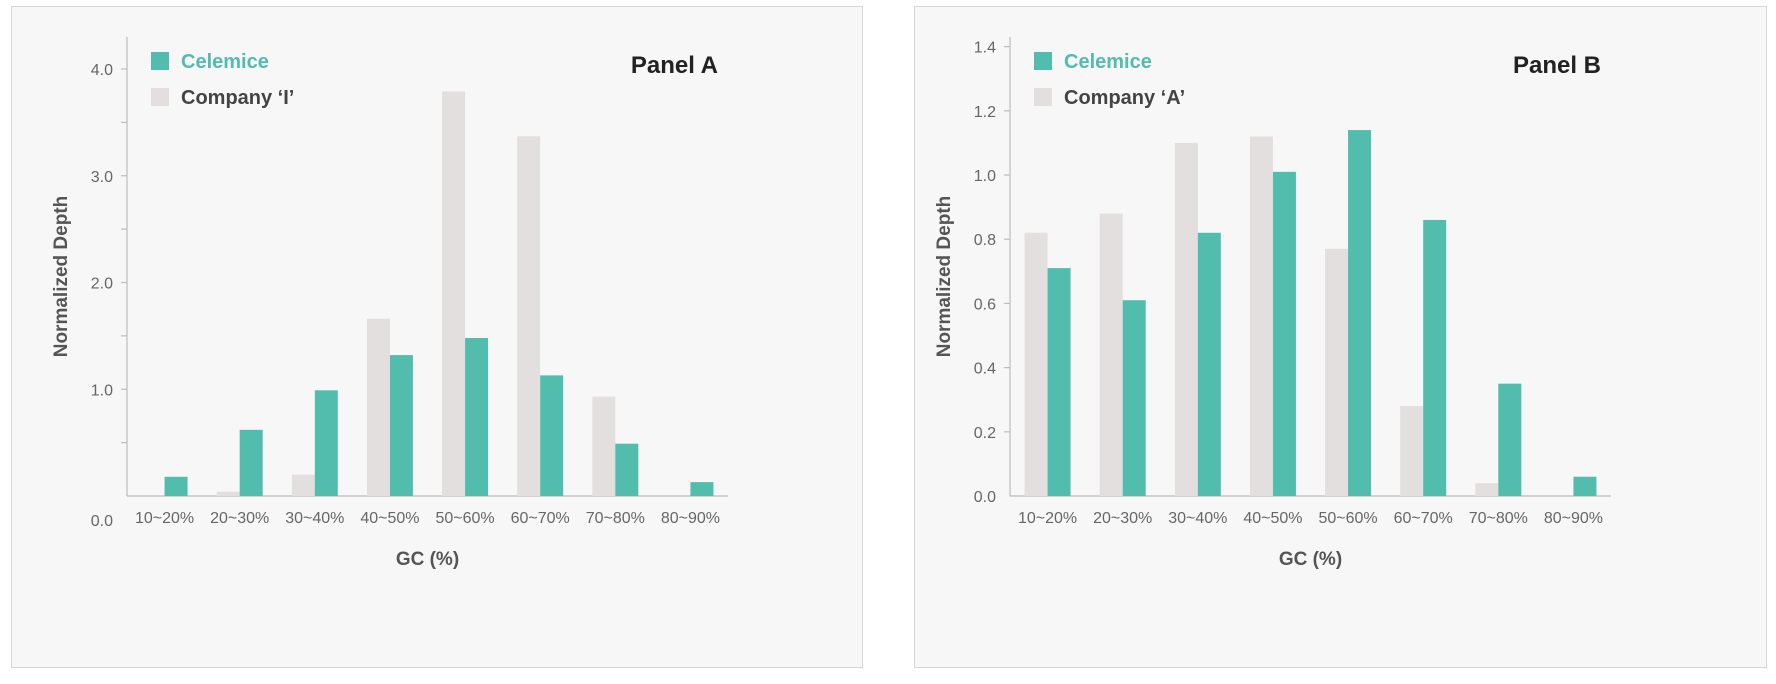 This screenshot has width=1776, height=684. Describe the element at coordinates (1124, 98) in the screenshot. I see `legend-label: Company ‘A’` at that location.